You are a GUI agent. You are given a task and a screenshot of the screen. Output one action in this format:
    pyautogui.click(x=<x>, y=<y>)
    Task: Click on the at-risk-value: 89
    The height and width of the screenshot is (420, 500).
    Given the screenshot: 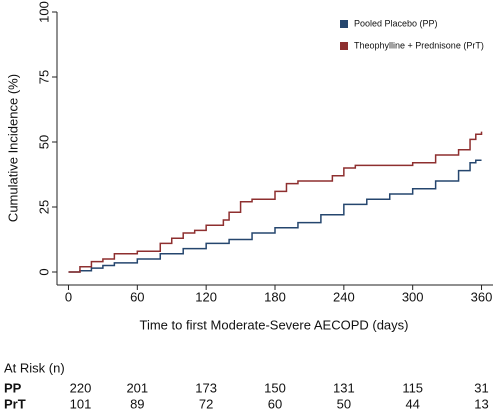 What is the action you would take?
    pyautogui.click(x=137, y=403)
    